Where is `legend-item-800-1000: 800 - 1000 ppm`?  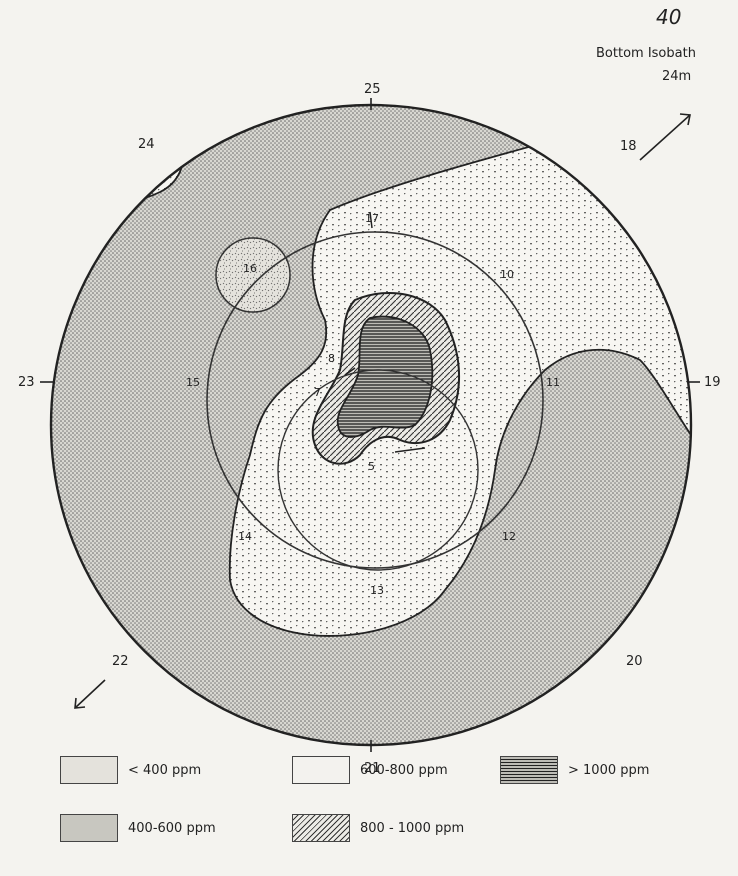
legend-item-800-1000: 800 - 1000 ppm is located at coordinates (378, 828).